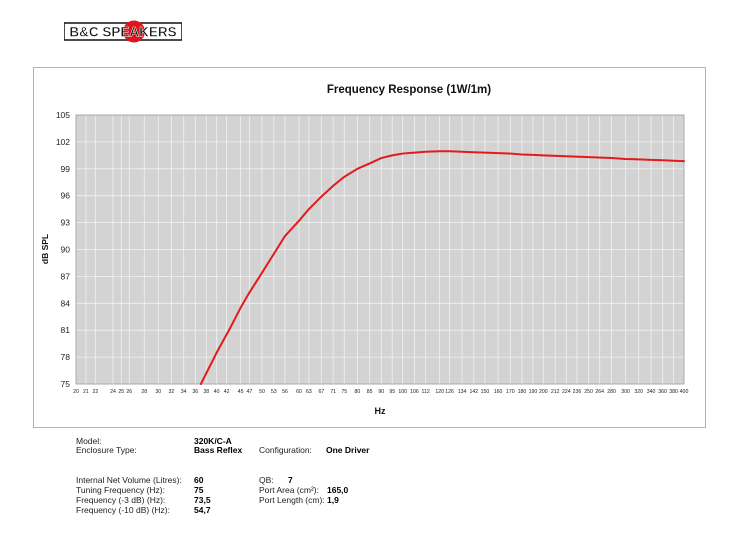 This screenshot has height=550, width=733. I want to click on f10-label: Frequency (-10 dB) (Hz):, so click(123, 510).